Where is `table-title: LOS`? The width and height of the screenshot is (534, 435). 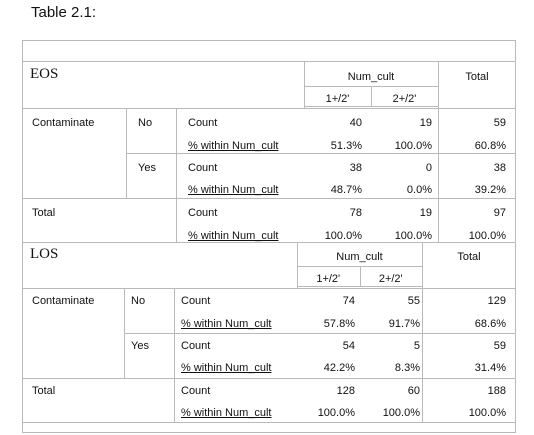
table-title: LOS is located at coordinates (44, 254).